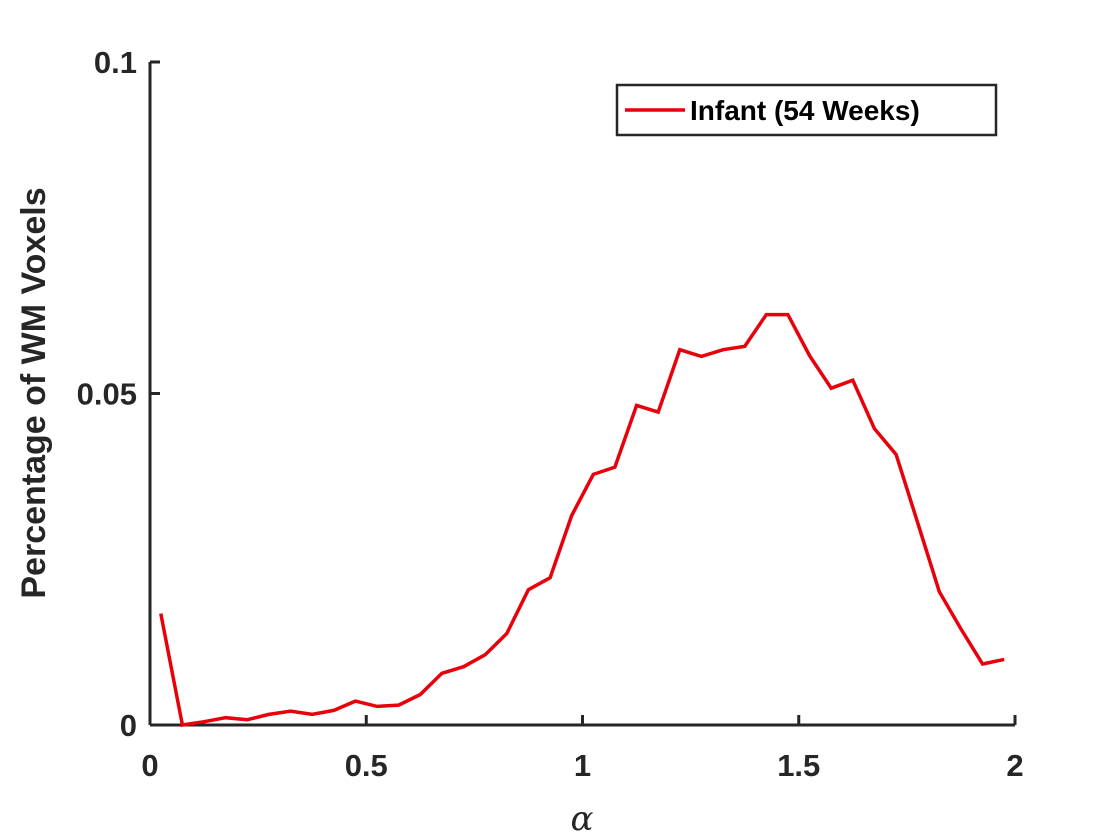 This screenshot has width=1120, height=840. What do you see at coordinates (115, 62) in the screenshot?
I see `y-tick-label: 0.1` at bounding box center [115, 62].